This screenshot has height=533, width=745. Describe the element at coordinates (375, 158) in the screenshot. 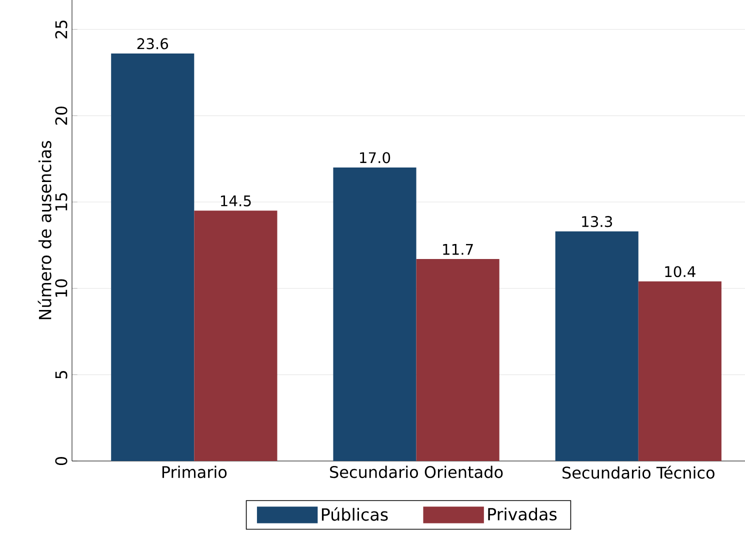

I see `data-label: 17.0` at that location.